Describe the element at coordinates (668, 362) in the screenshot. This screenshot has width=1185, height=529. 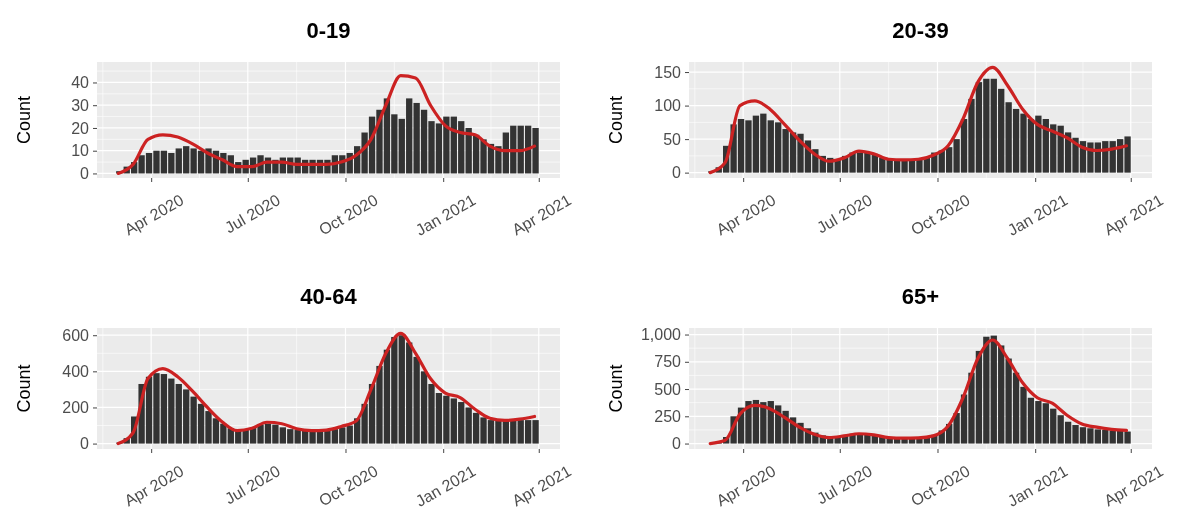
I see `y-tick-label: 750` at that location.